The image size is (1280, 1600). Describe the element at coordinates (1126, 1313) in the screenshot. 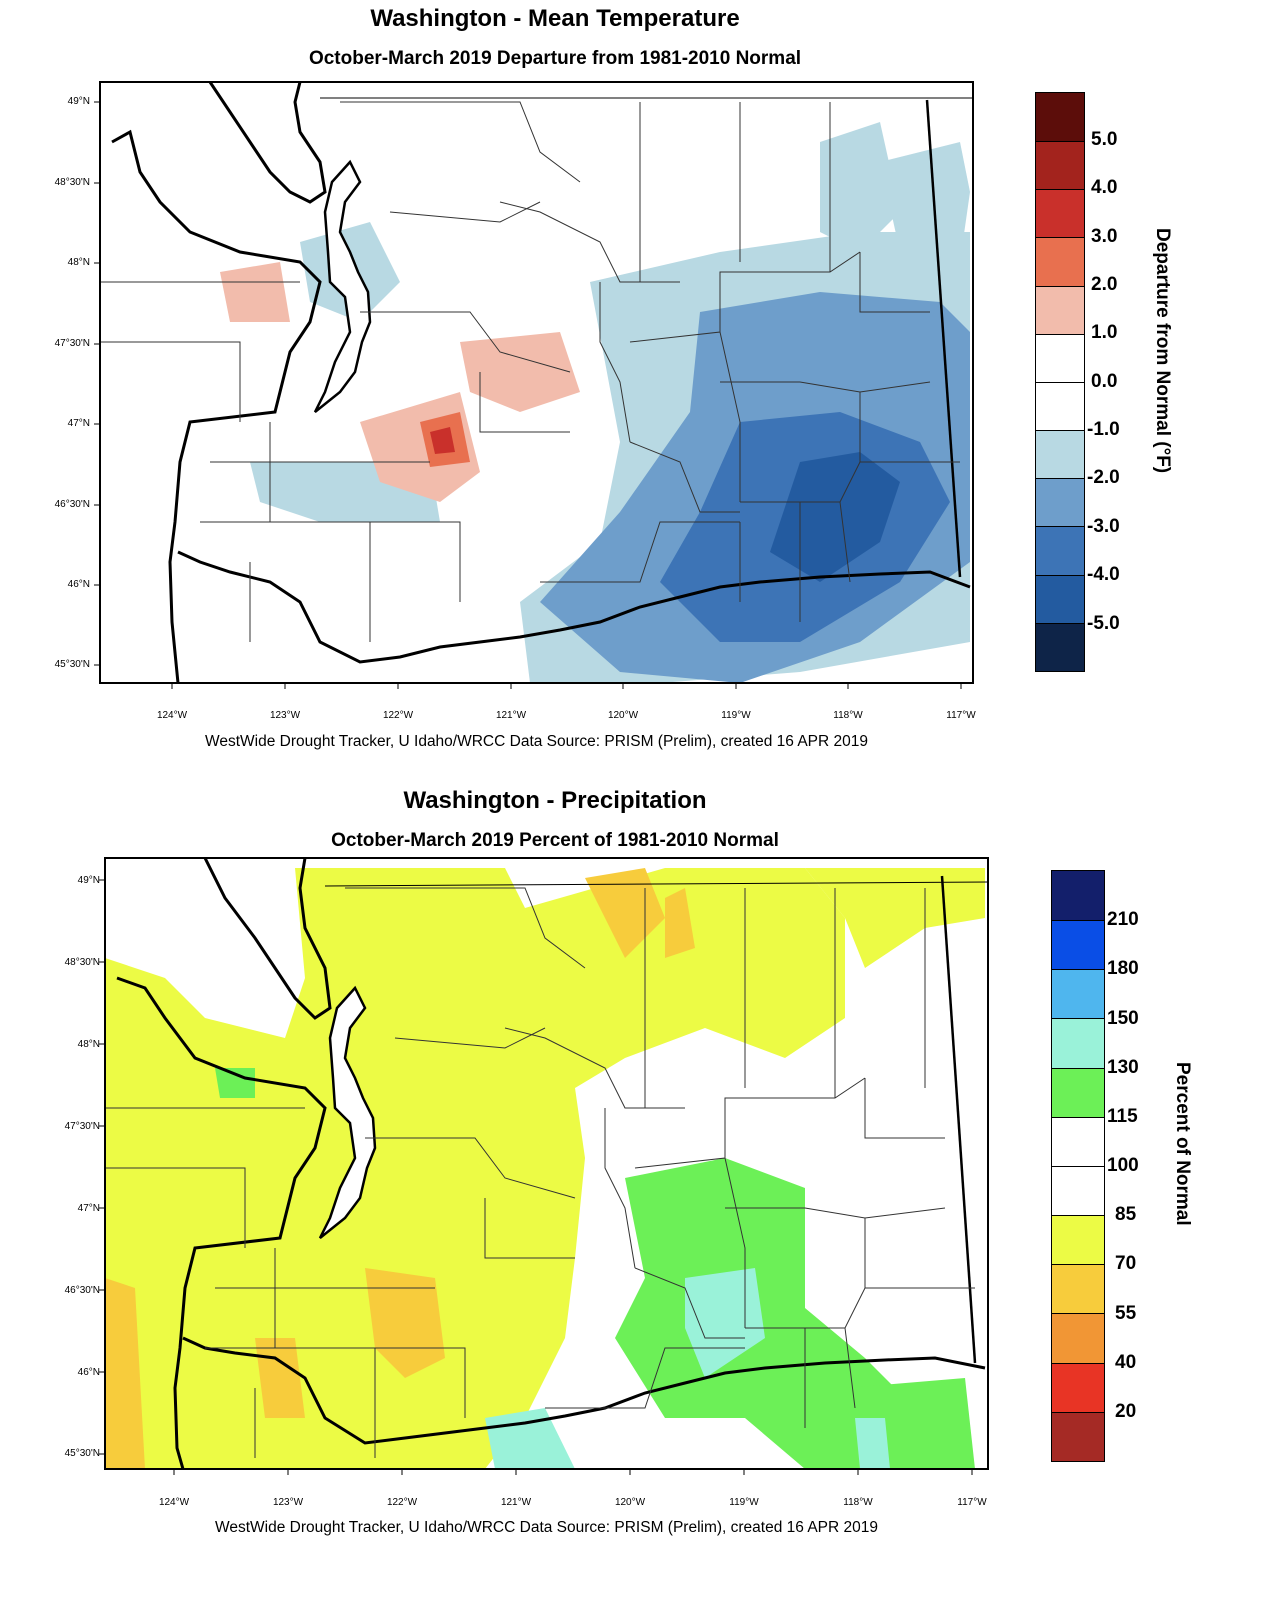

I see `colorbar-label: 55` at that location.